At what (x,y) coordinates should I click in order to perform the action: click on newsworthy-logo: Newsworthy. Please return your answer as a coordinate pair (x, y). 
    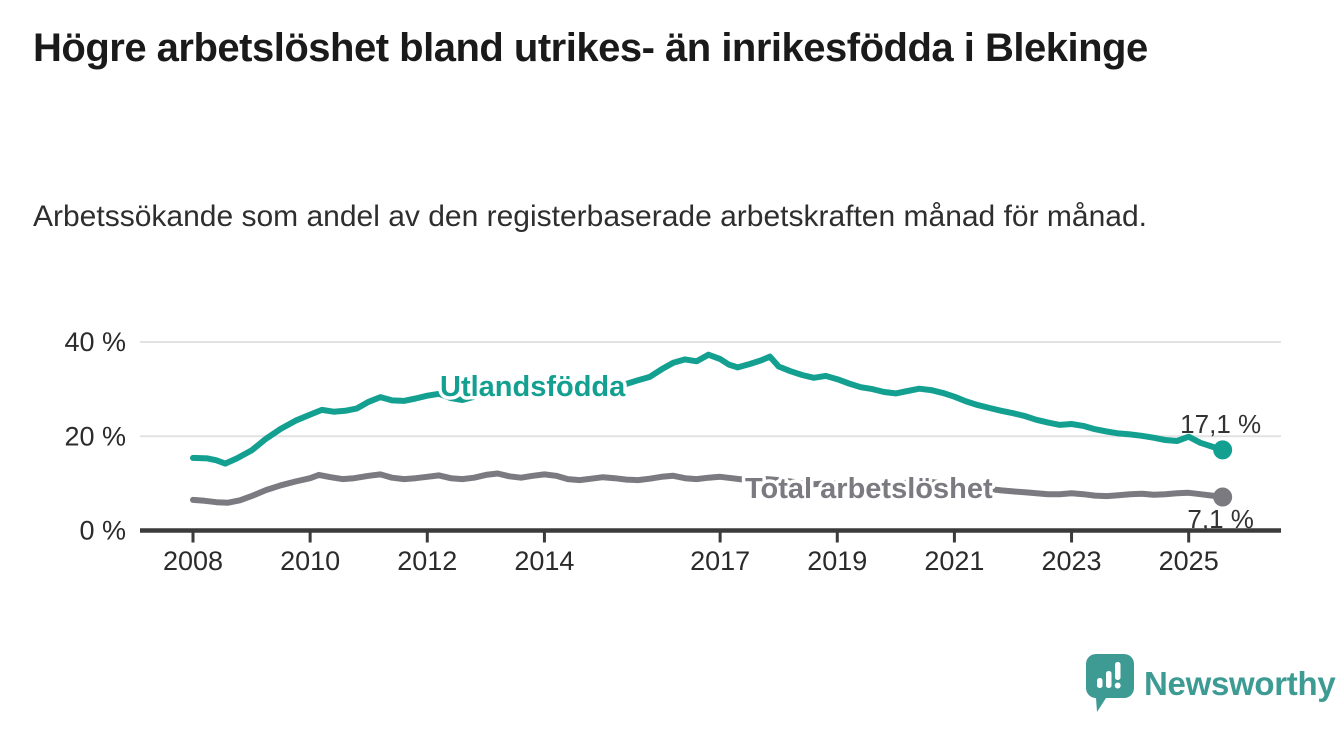
    Looking at the image, I should click on (1211, 684).